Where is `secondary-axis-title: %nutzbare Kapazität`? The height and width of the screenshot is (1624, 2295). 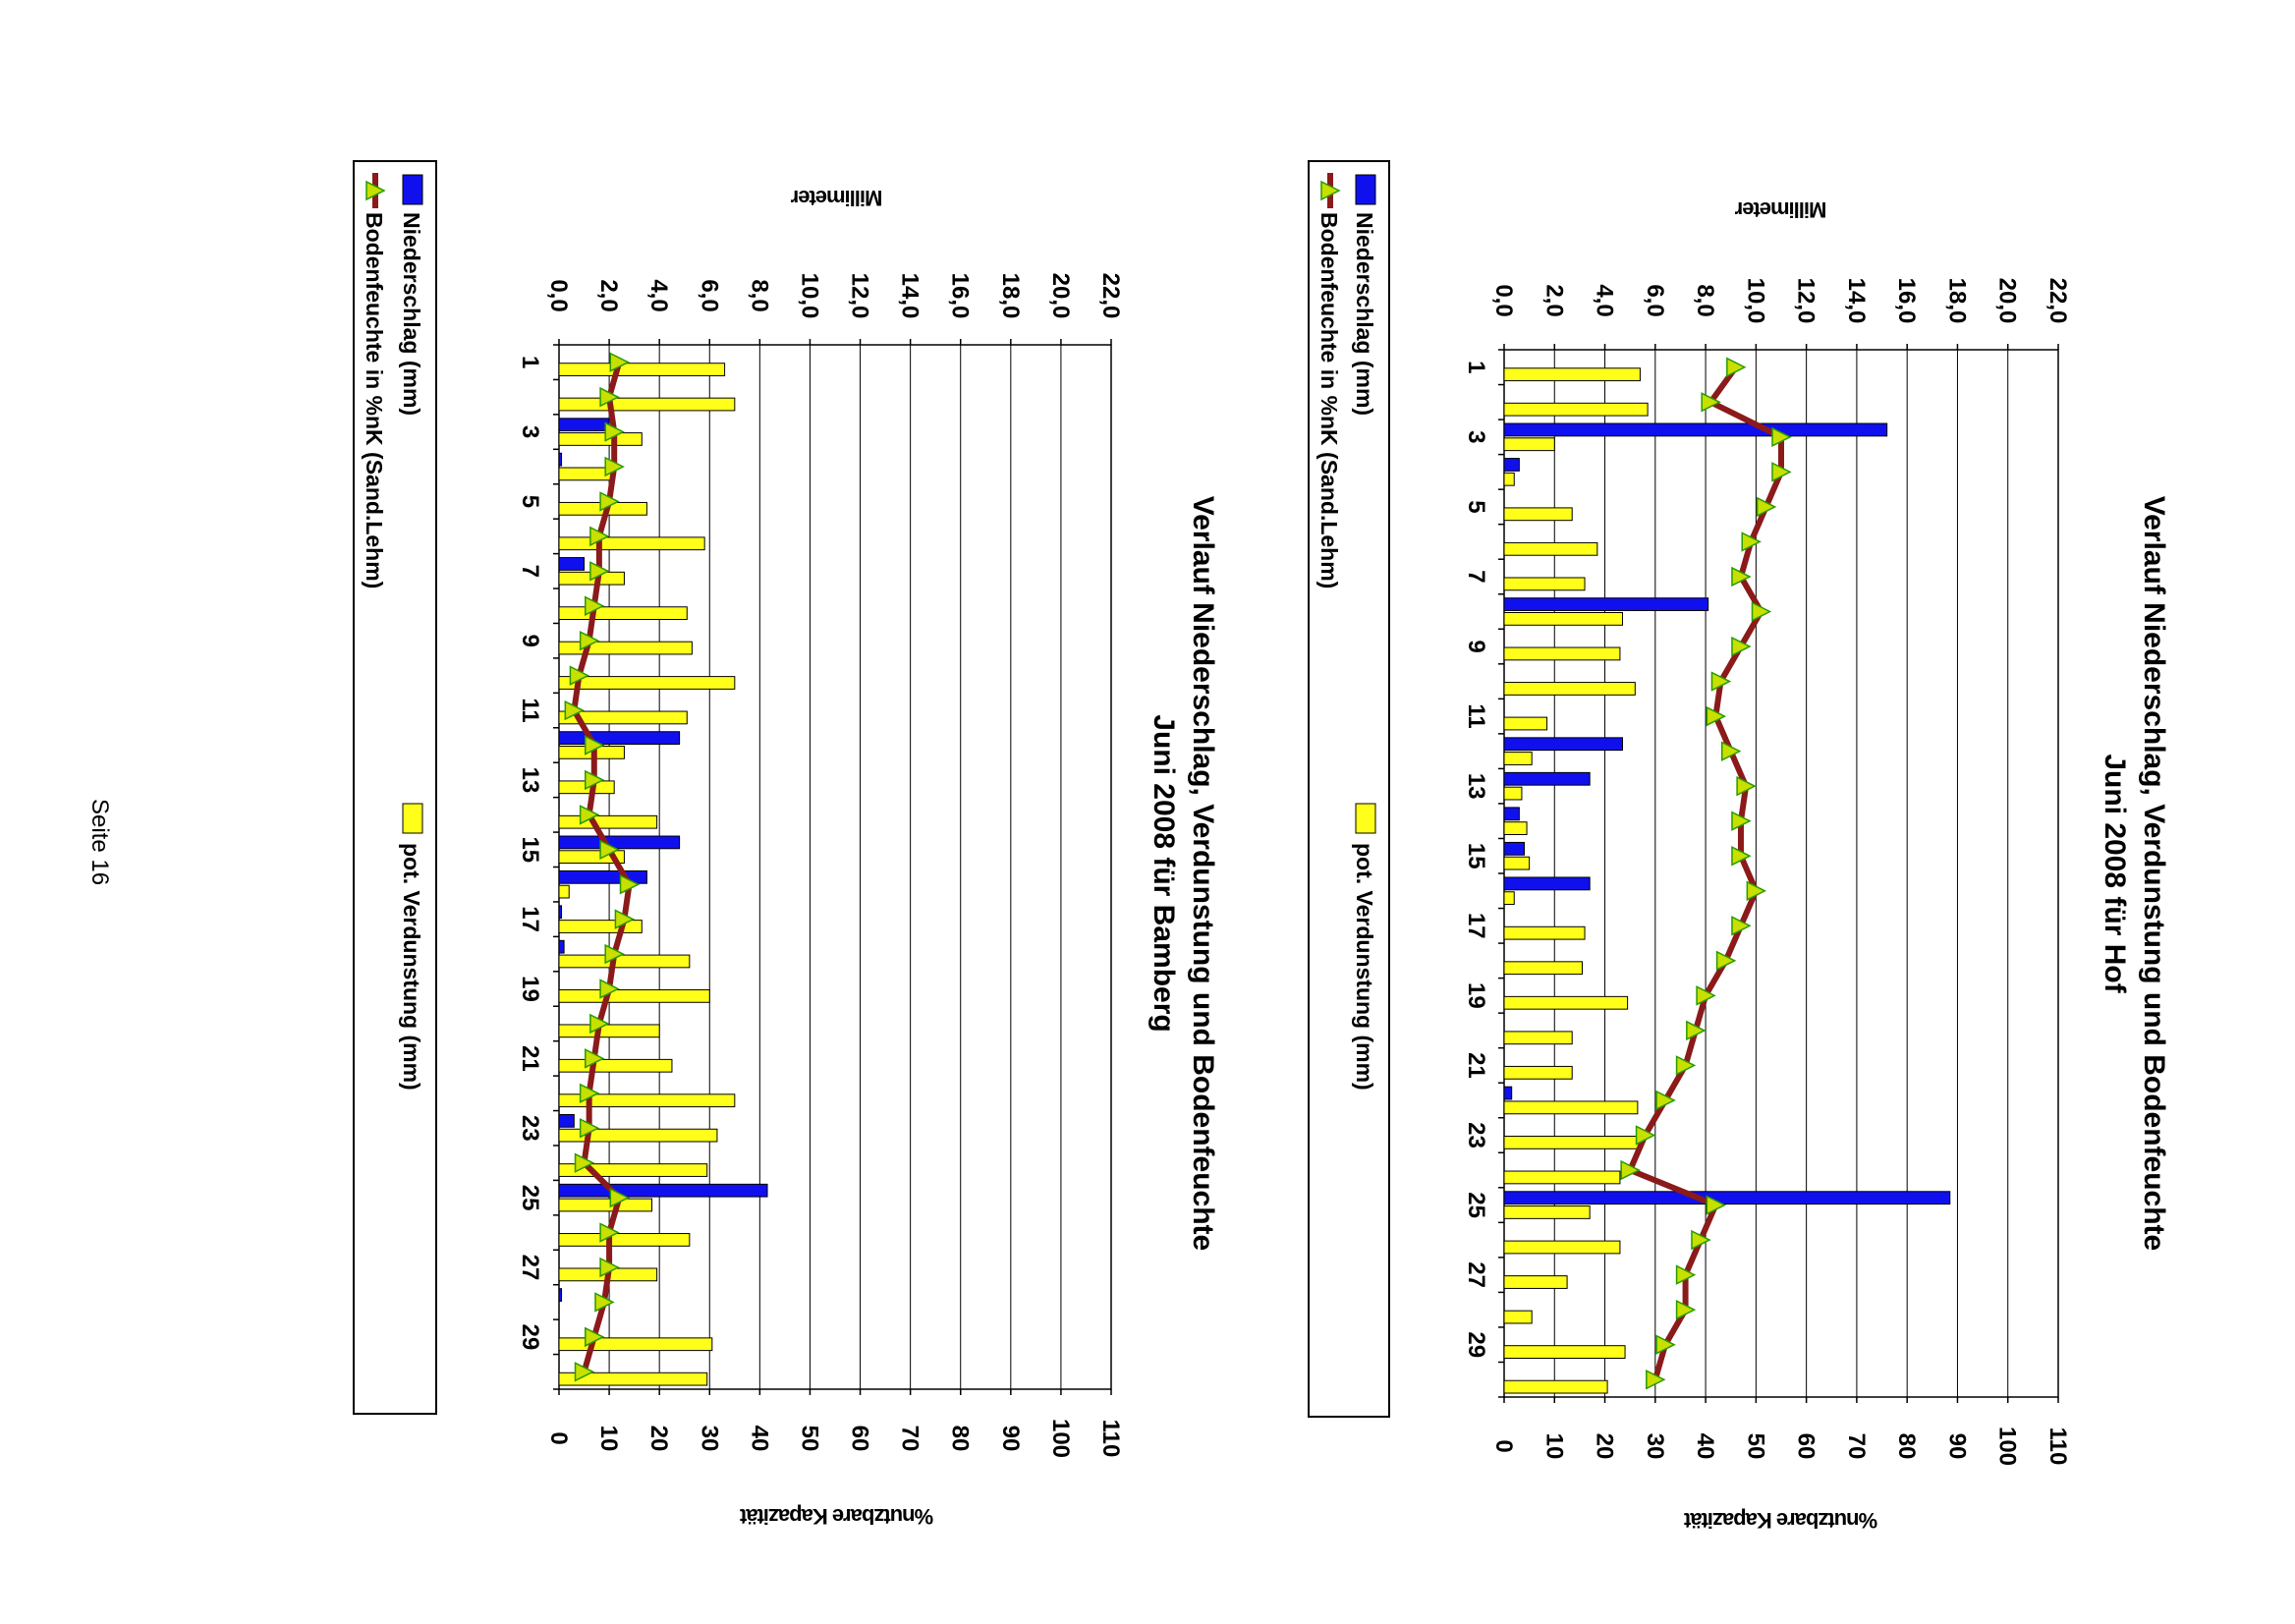 secondary-axis-title: %nutzbare Kapazität is located at coordinates (1780, 1520).